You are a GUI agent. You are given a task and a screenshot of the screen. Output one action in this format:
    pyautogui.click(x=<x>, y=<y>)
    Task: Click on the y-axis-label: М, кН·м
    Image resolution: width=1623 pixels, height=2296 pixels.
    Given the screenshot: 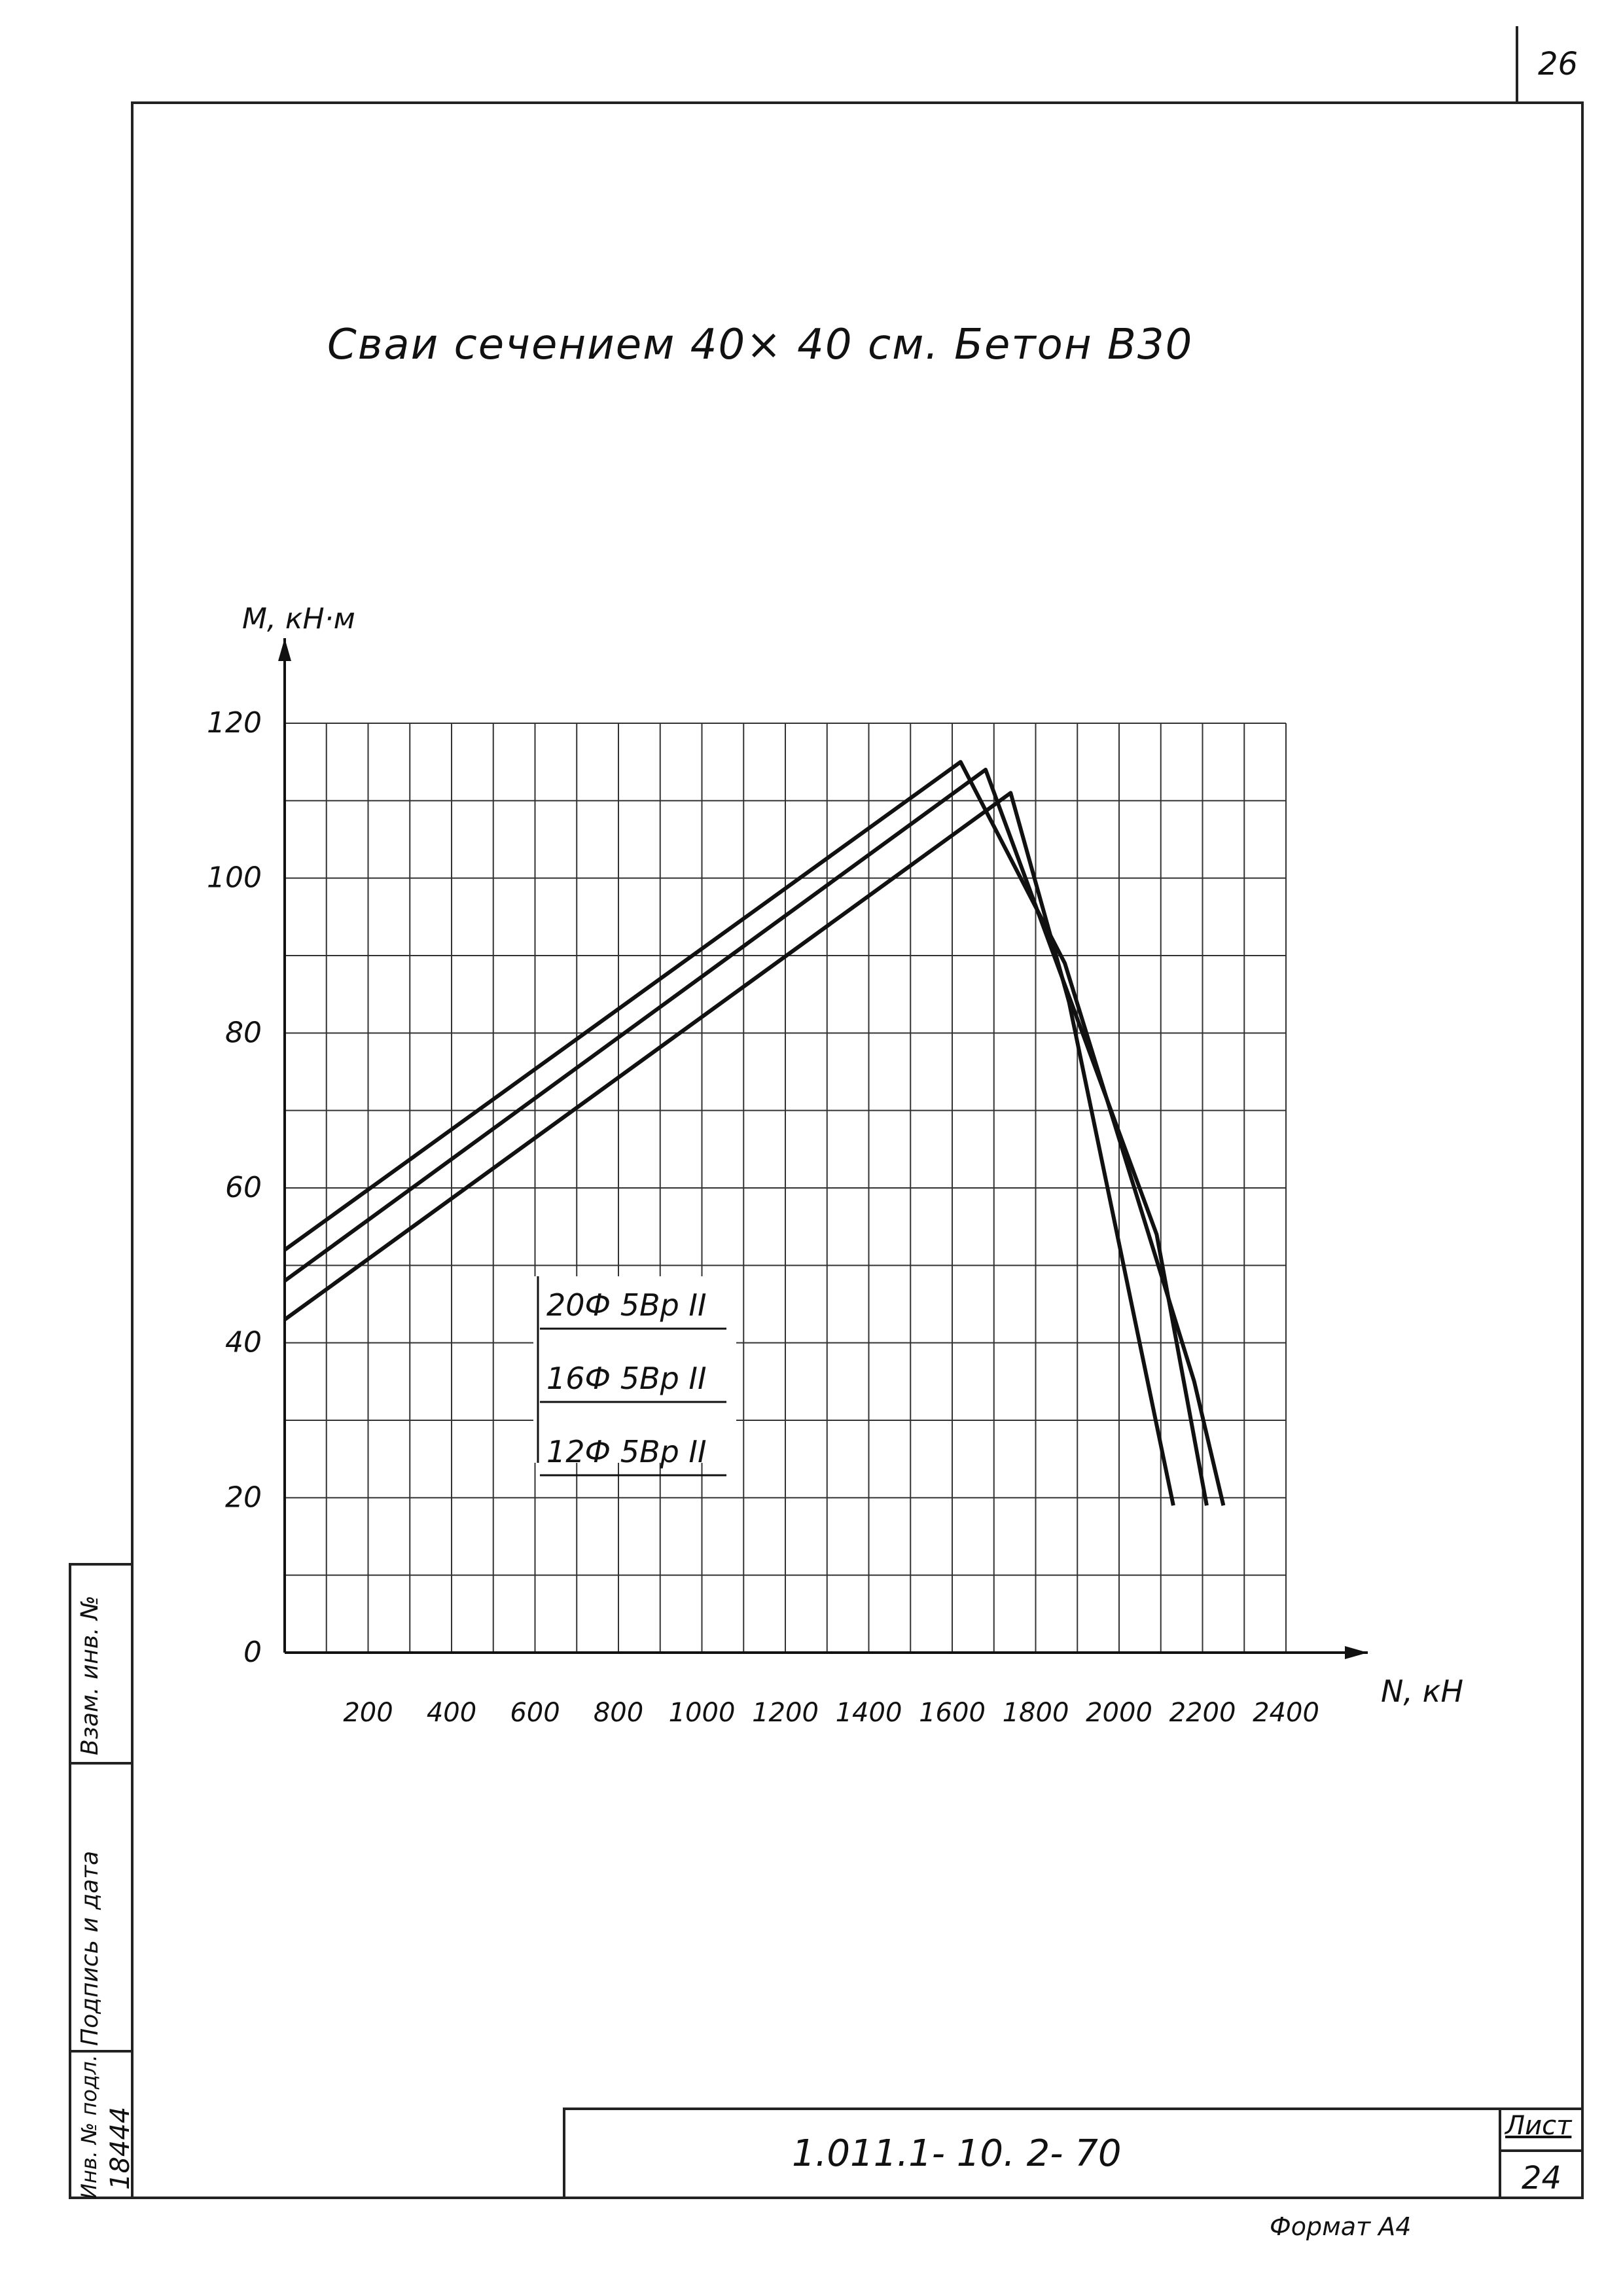 What is the action you would take?
    pyautogui.click(x=298, y=619)
    